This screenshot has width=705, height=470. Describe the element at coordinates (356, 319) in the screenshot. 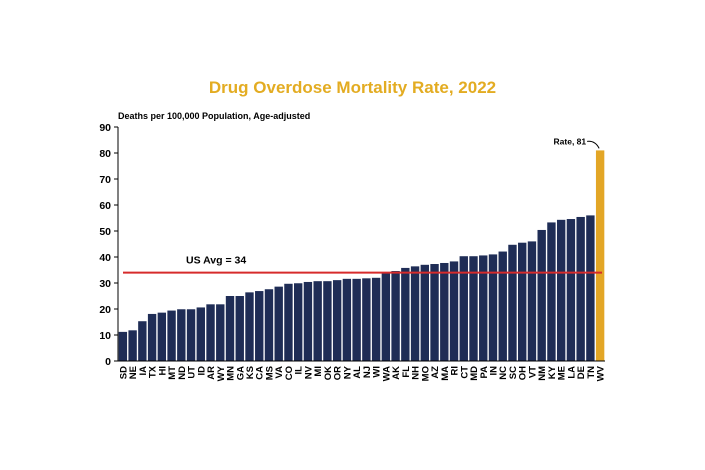

I see `bar-al` at that location.